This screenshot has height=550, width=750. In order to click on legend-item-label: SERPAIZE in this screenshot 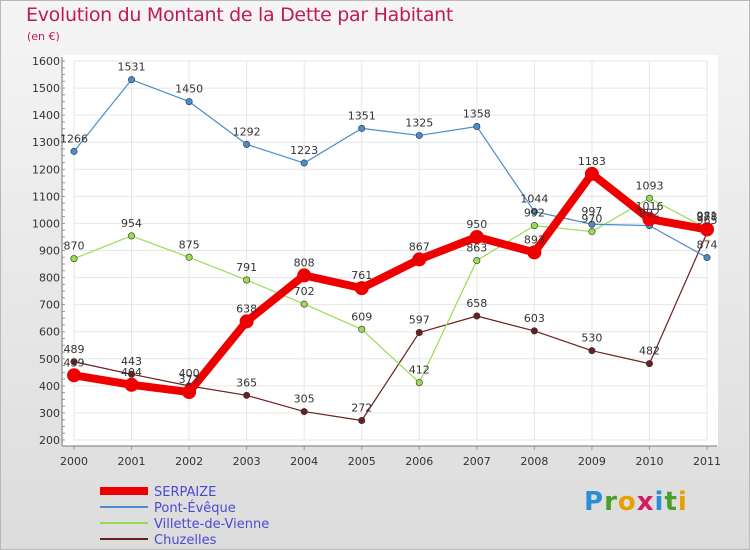, I will do `click(185, 492)`.